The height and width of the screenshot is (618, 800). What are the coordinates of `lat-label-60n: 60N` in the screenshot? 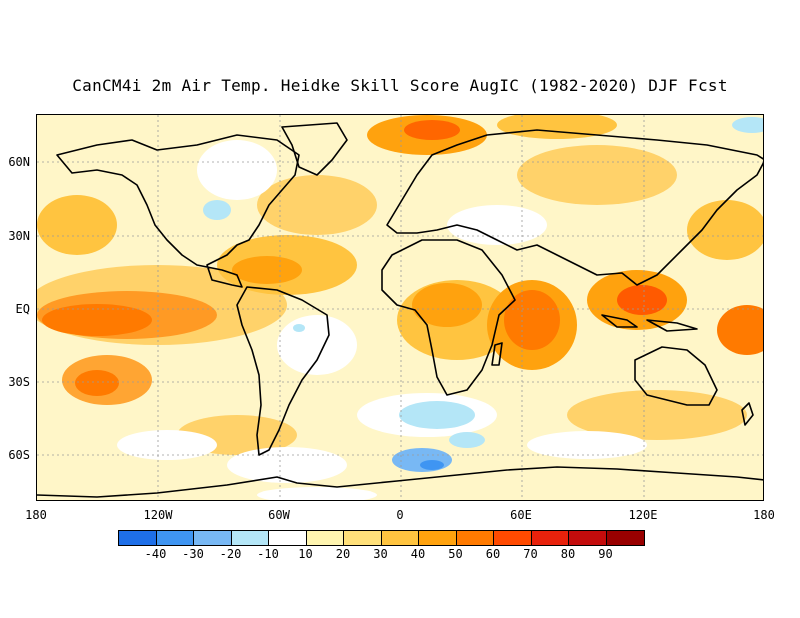 It's located at (19, 162).